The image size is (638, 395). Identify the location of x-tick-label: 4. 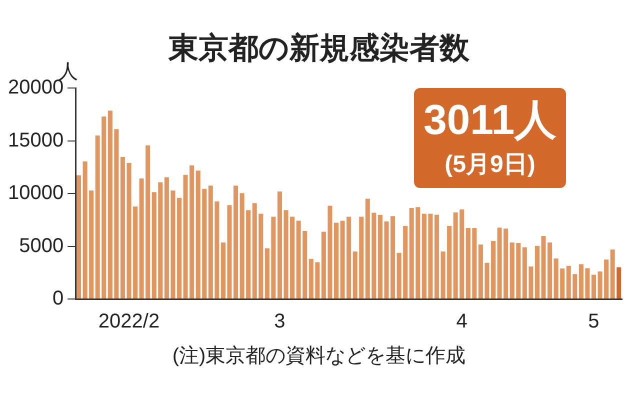
(462, 321).